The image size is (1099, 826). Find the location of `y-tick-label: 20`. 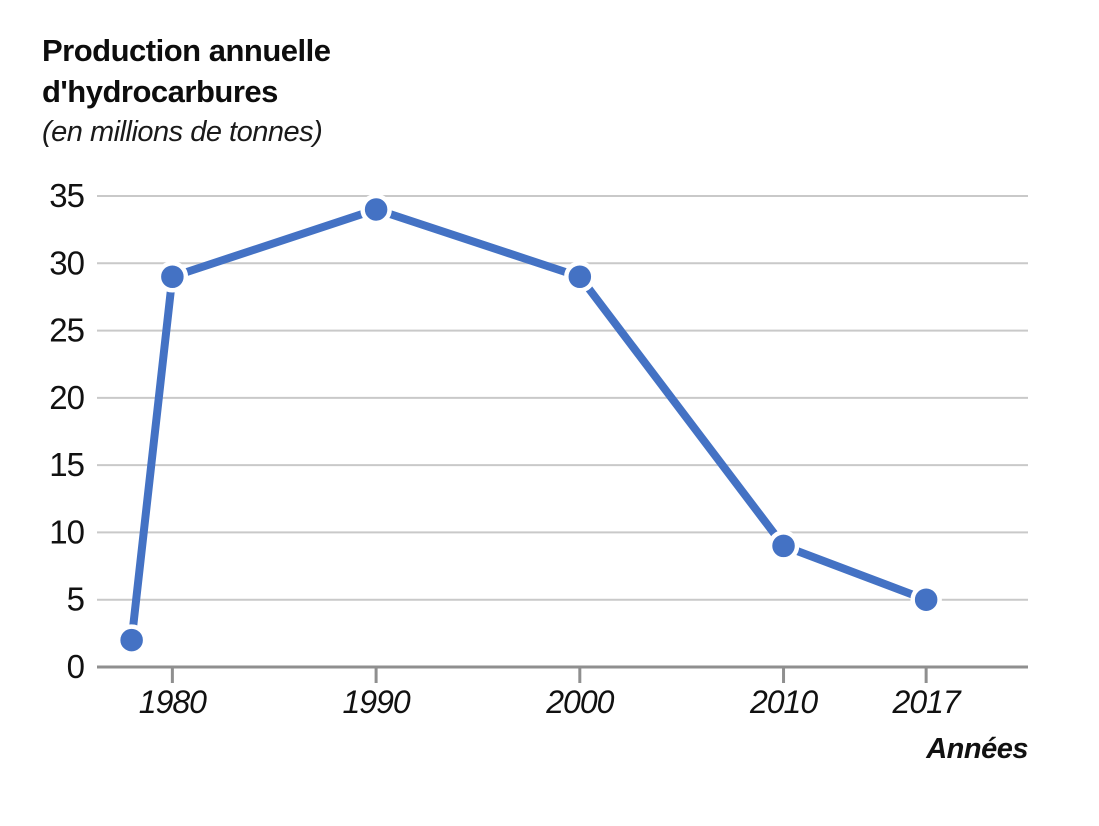

y-tick-label: 20 is located at coordinates (66, 397).